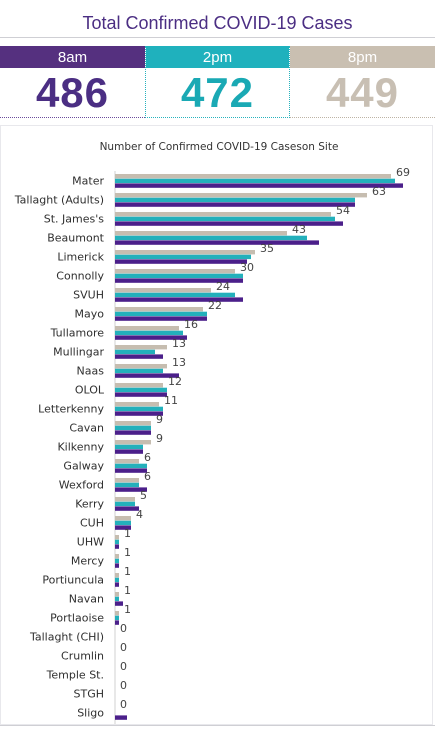 The image size is (435, 729). Describe the element at coordinates (73, 580) in the screenshot. I see `category-label: Portiuncula` at that location.